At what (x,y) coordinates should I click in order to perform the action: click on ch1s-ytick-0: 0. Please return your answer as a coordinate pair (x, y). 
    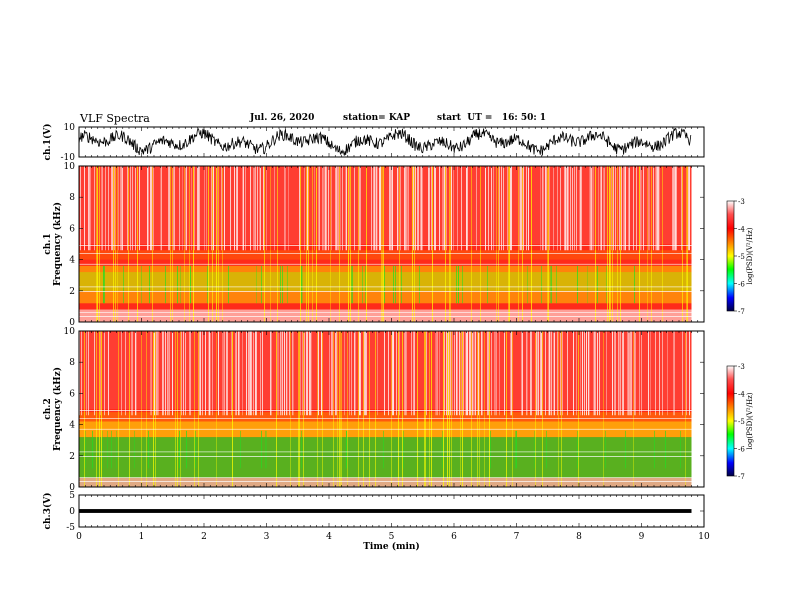
    Looking at the image, I should click on (72, 323).